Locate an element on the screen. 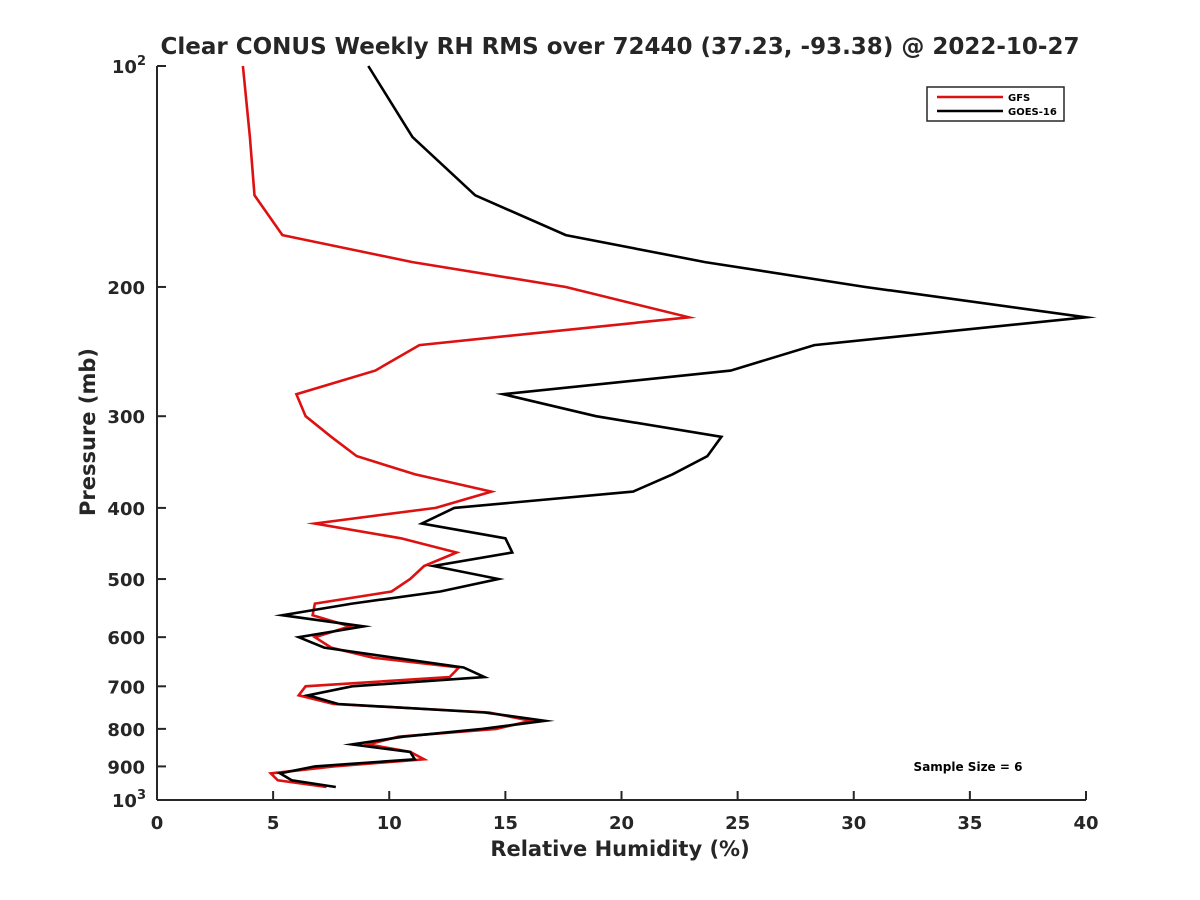 The height and width of the screenshot is (900, 1200). y-tick-label: 900 is located at coordinates (126, 767).